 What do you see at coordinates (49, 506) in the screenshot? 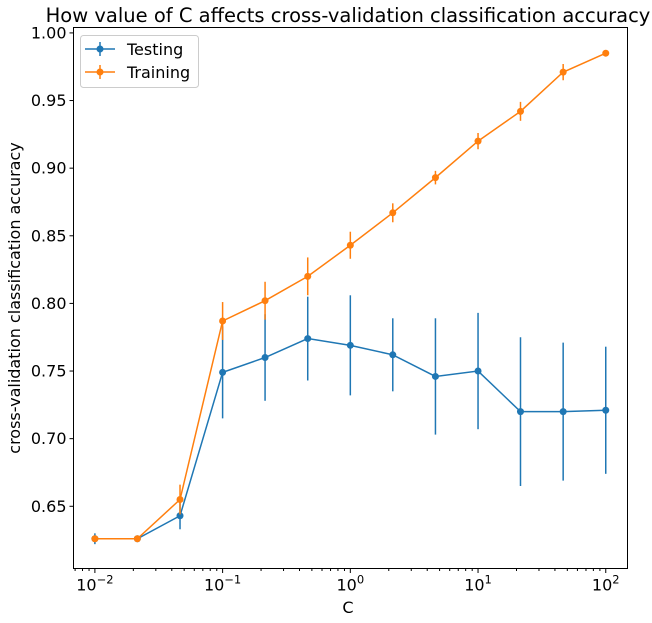
I see `y-tick-label: 0.65` at bounding box center [49, 506].